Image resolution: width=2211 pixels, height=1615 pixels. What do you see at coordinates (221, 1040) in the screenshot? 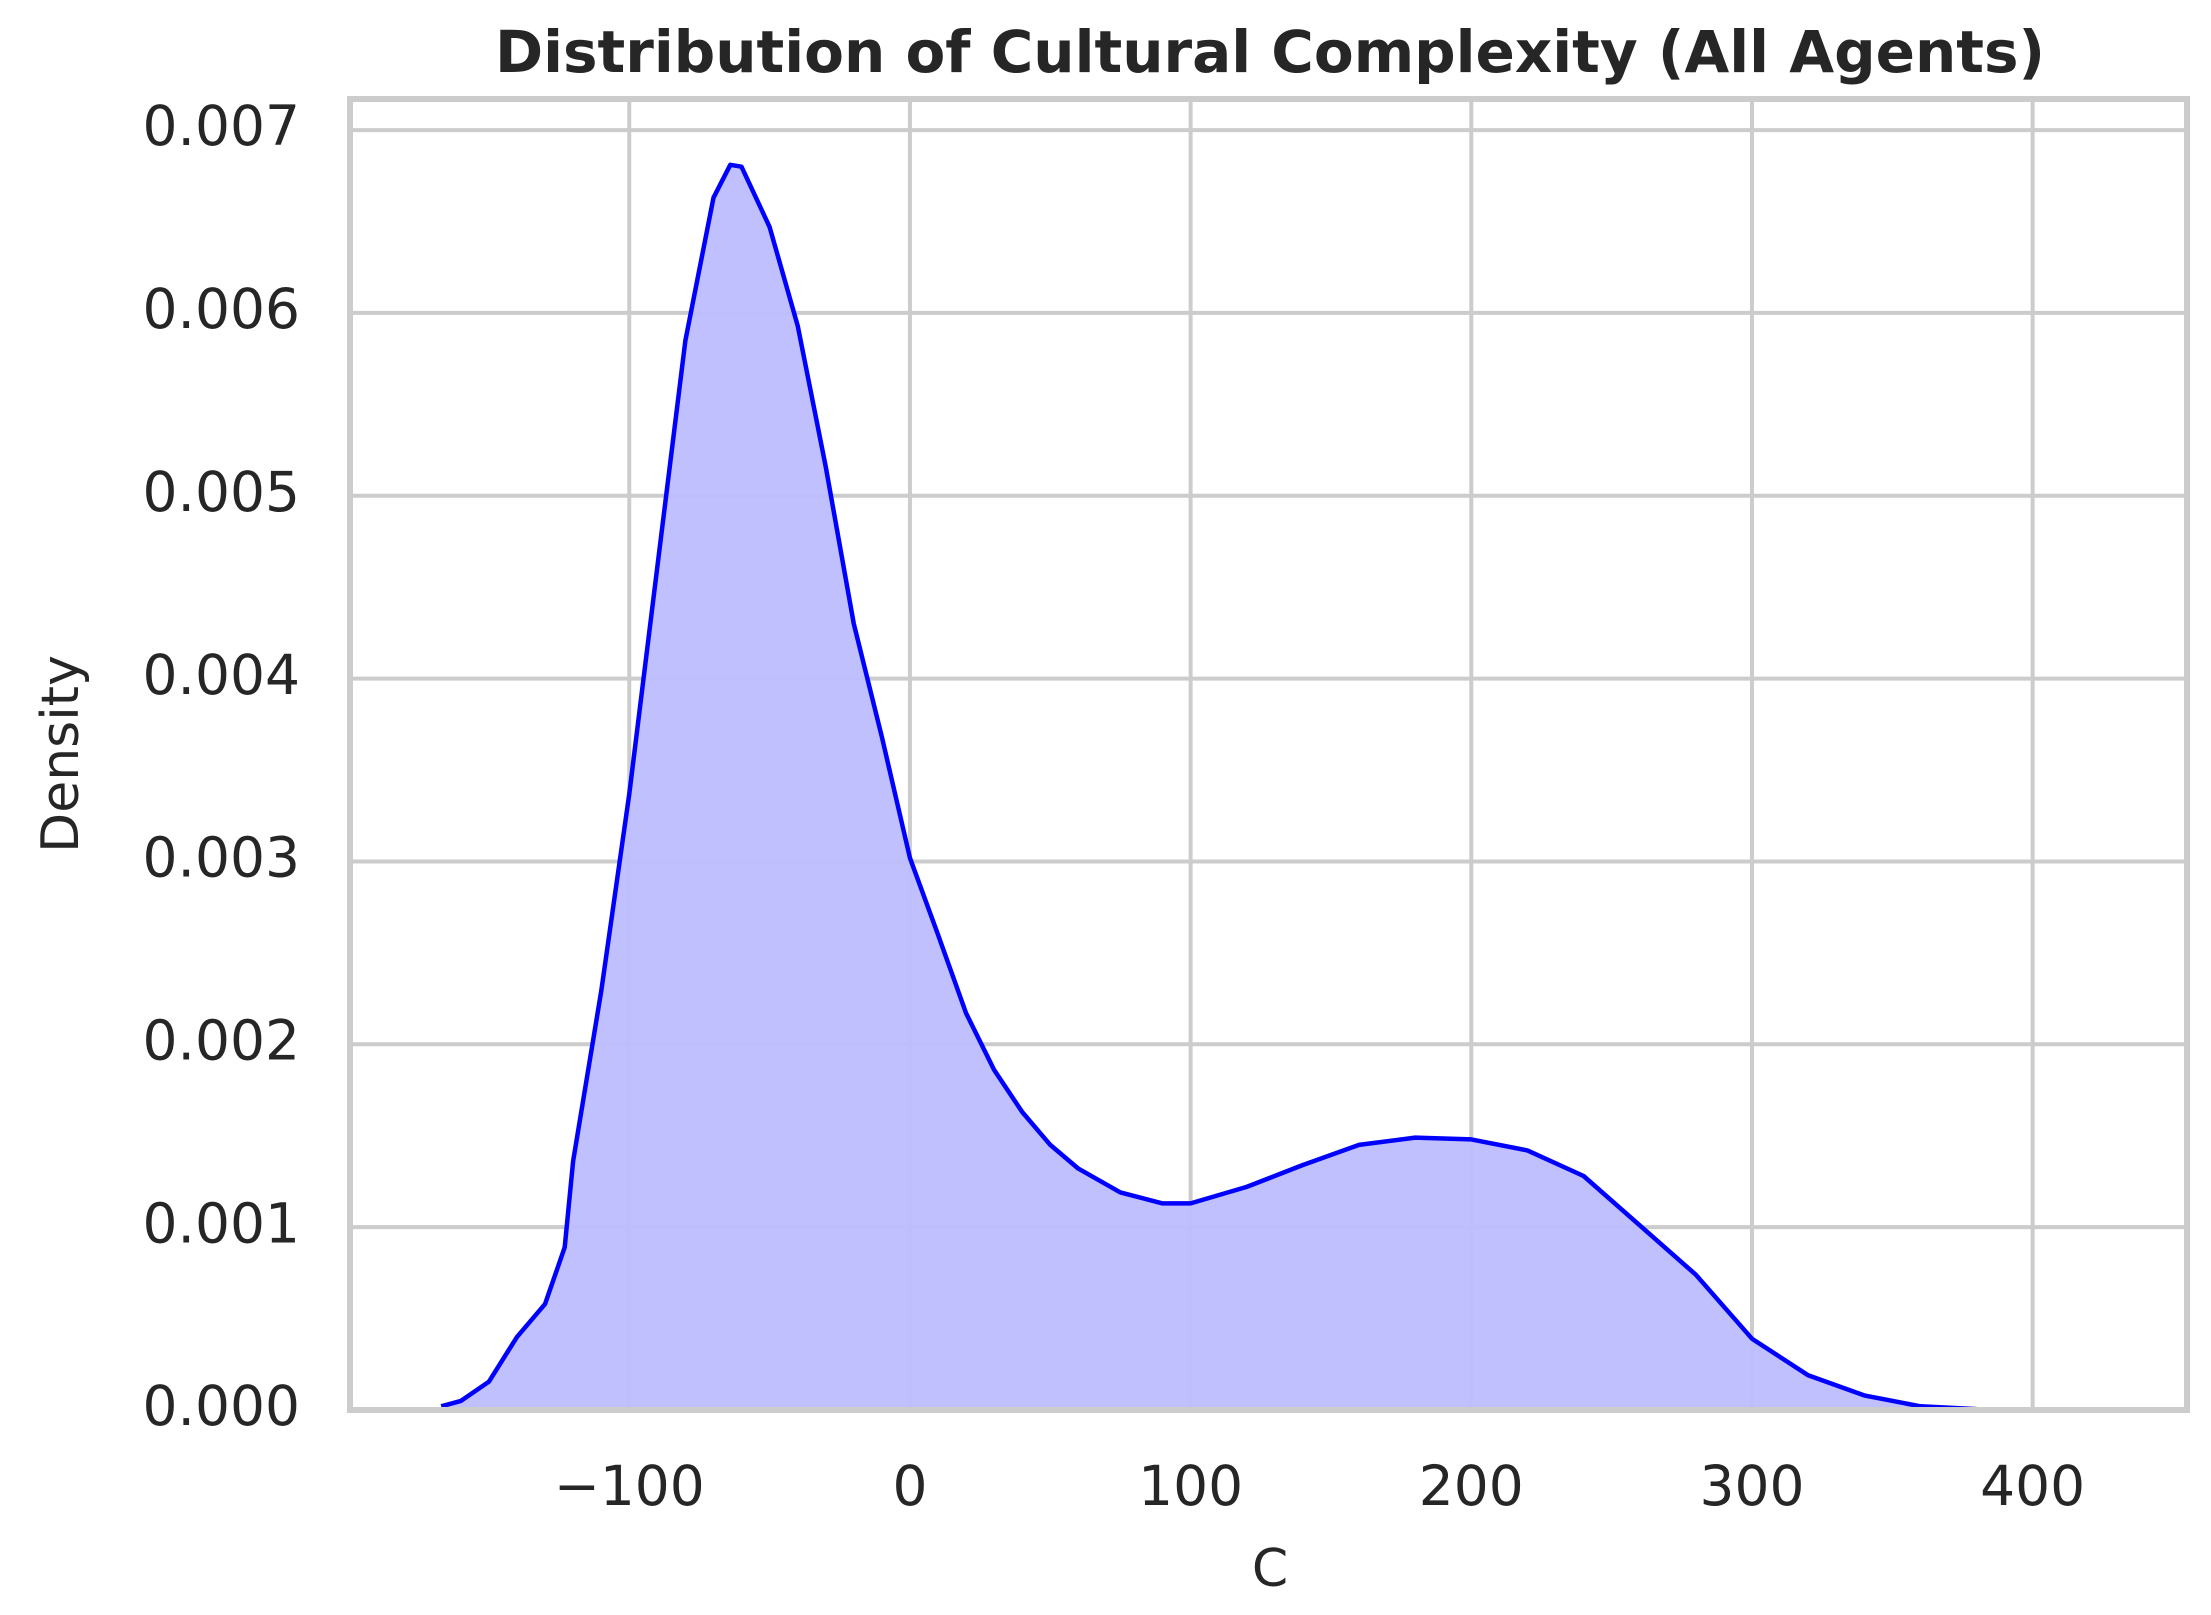
I see `y-tick-label: 0.002` at bounding box center [221, 1040].